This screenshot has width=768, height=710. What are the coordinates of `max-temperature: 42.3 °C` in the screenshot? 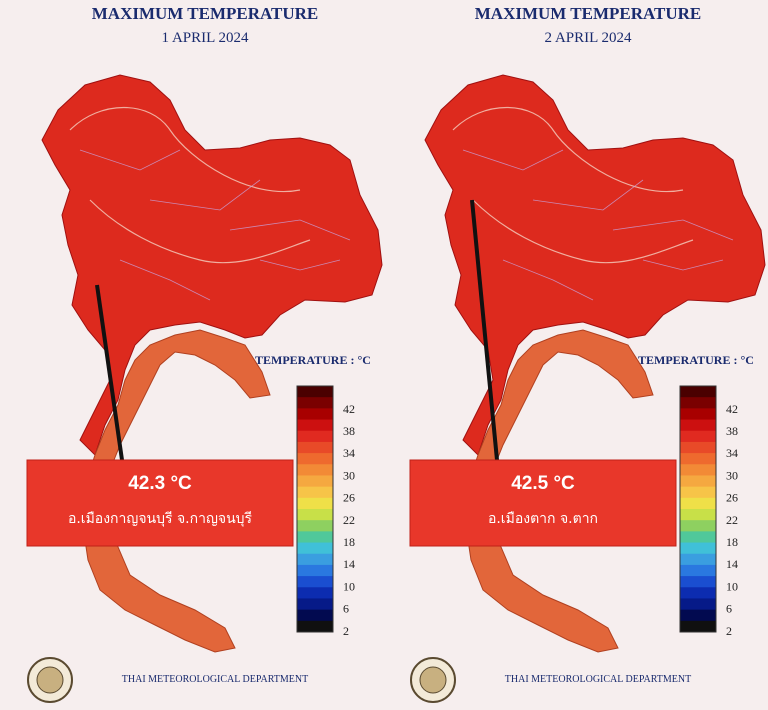 It's located at (160, 483).